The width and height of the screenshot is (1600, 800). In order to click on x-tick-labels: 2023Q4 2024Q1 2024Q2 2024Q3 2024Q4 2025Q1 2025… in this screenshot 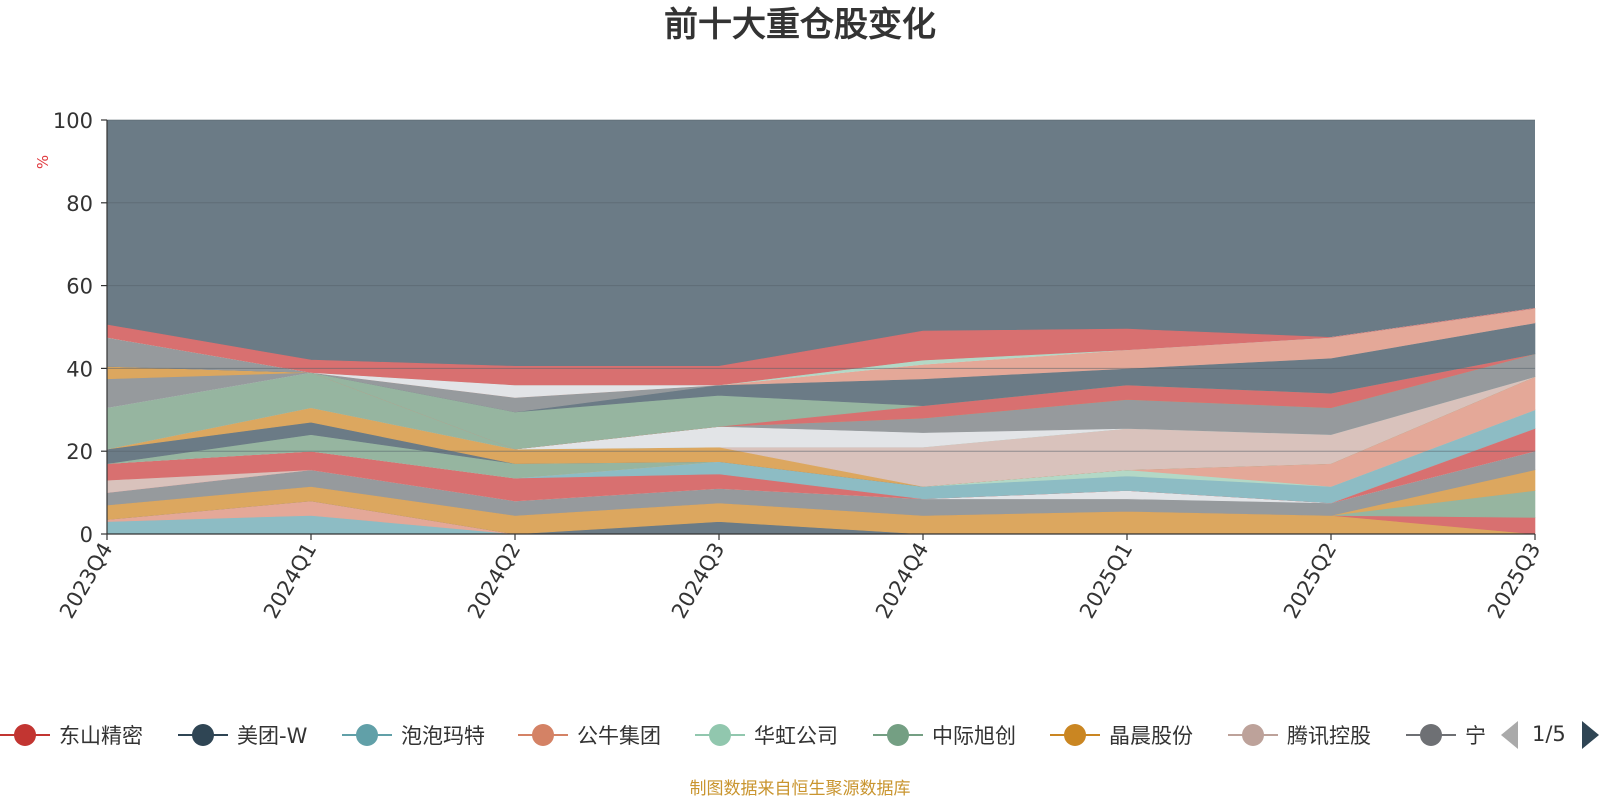, I will do `click(800, 581)`.